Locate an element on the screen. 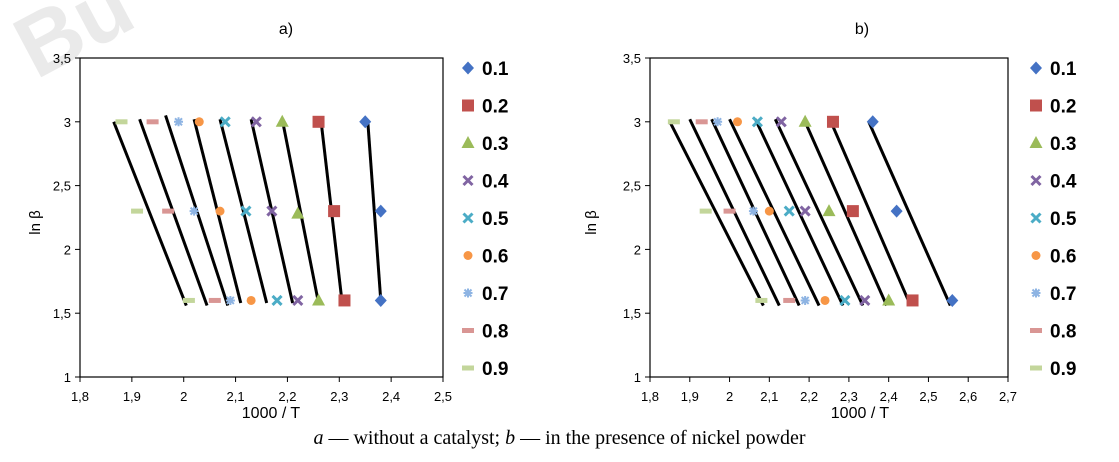  legend-label-0.9: 0.9 is located at coordinates (495, 369).